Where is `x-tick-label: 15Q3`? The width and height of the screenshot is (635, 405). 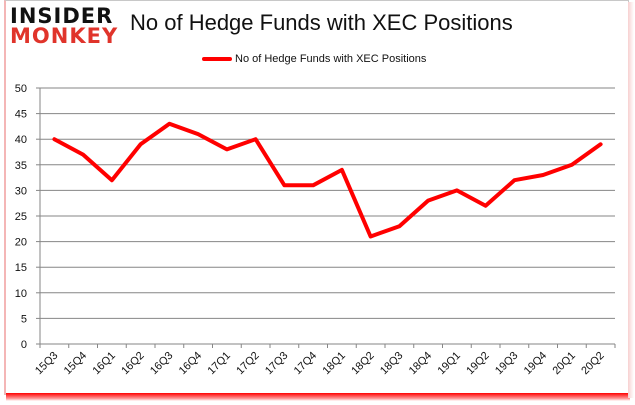
x-tick-label: 15Q3 is located at coordinates (47, 364).